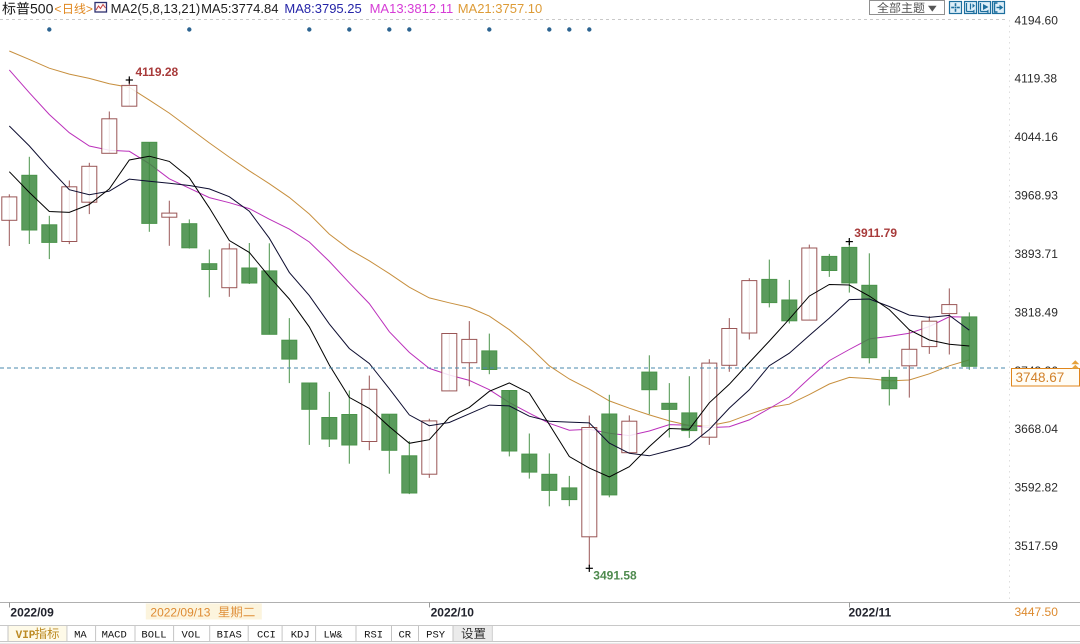 The height and width of the screenshot is (644, 1080). Describe the element at coordinates (1040, 377) in the screenshot. I see `svg-text: 3748.67` at that location.